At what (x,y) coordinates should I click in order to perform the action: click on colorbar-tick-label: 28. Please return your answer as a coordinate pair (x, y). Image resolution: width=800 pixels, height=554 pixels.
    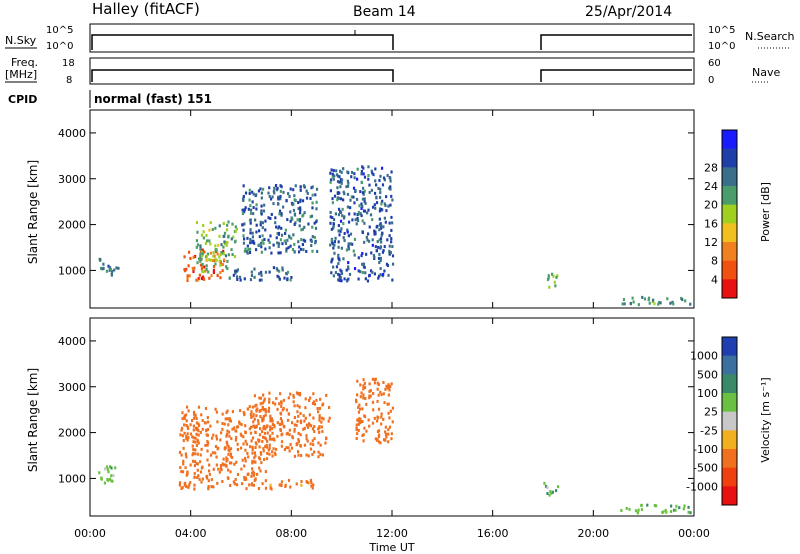
    Looking at the image, I should click on (711, 167).